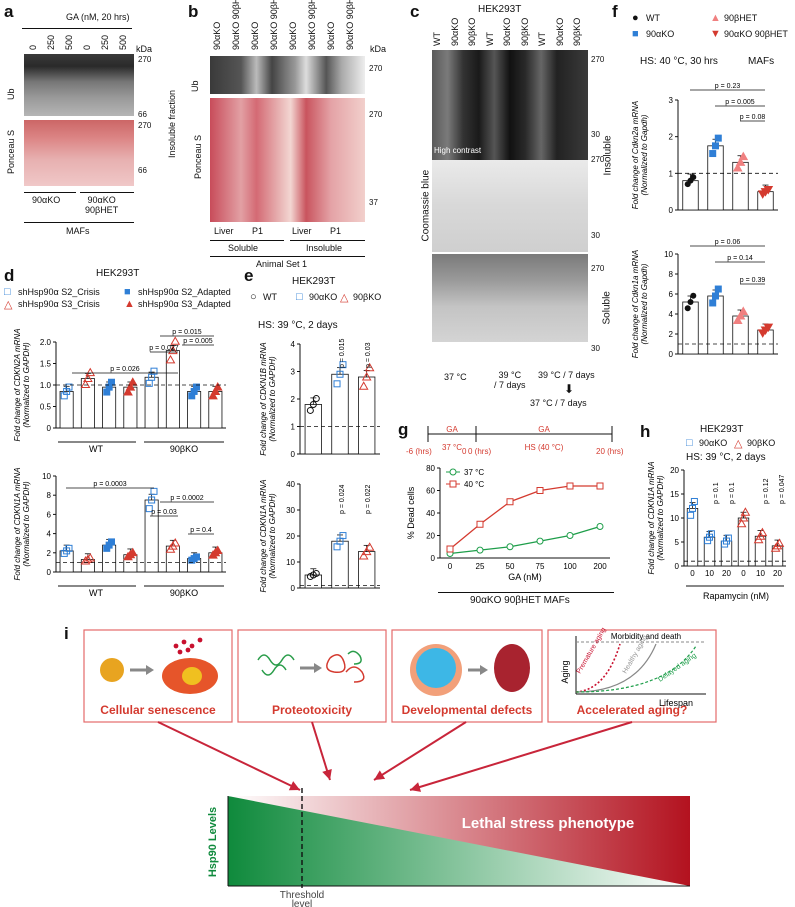 This screenshot has width=795, height=907. Describe the element at coordinates (419, 451) in the screenshot. I see `timeline-time: -6 (hrs)` at that location.